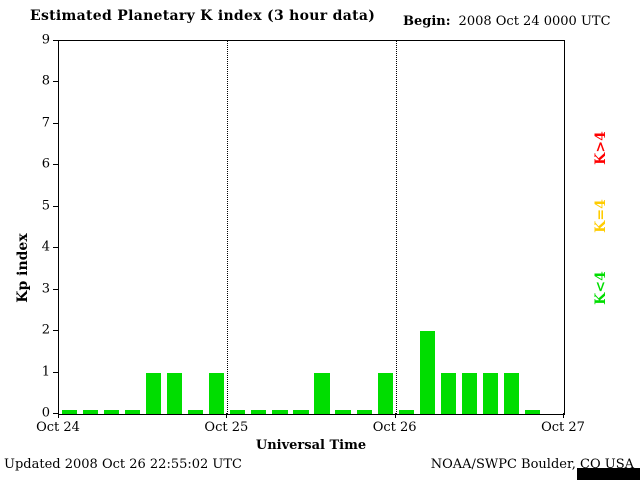 The width and height of the screenshot is (640, 480). What do you see at coordinates (45, 164) in the screenshot?
I see `y-tick-label: 6` at bounding box center [45, 164].